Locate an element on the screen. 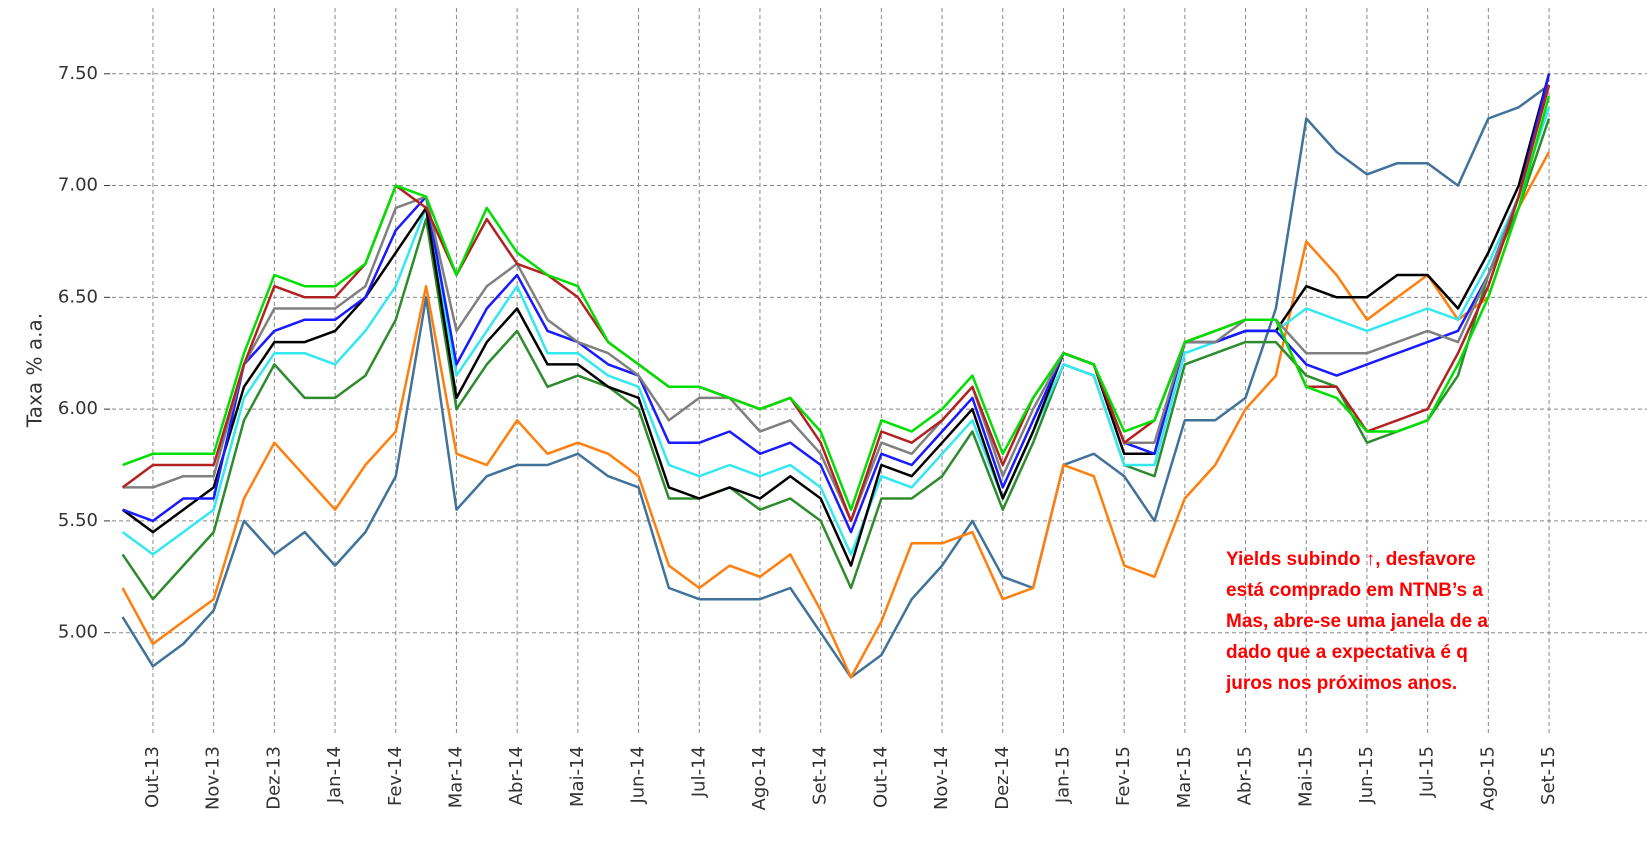 The height and width of the screenshot is (860, 1647). y-tick-label: 6.50 is located at coordinates (78, 296).